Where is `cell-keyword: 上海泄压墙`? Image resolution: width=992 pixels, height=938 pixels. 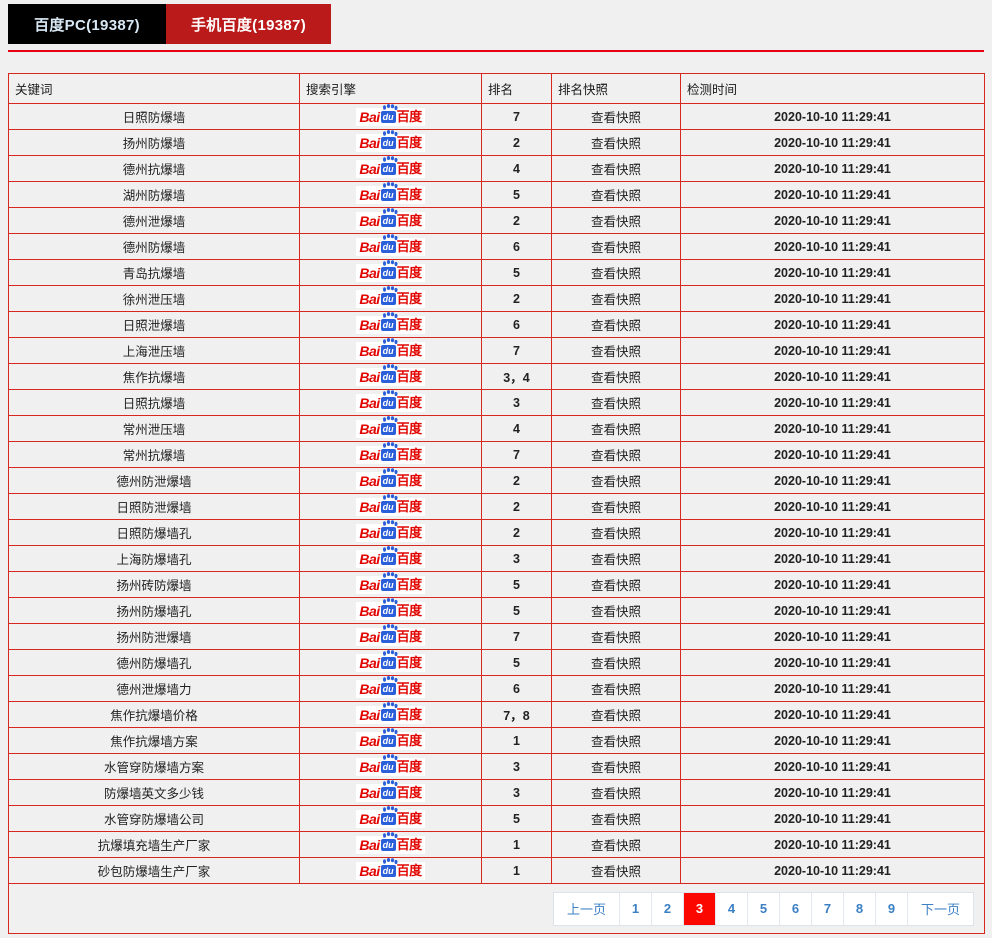 cell-keyword: 上海泄压墙 is located at coordinates (154, 350).